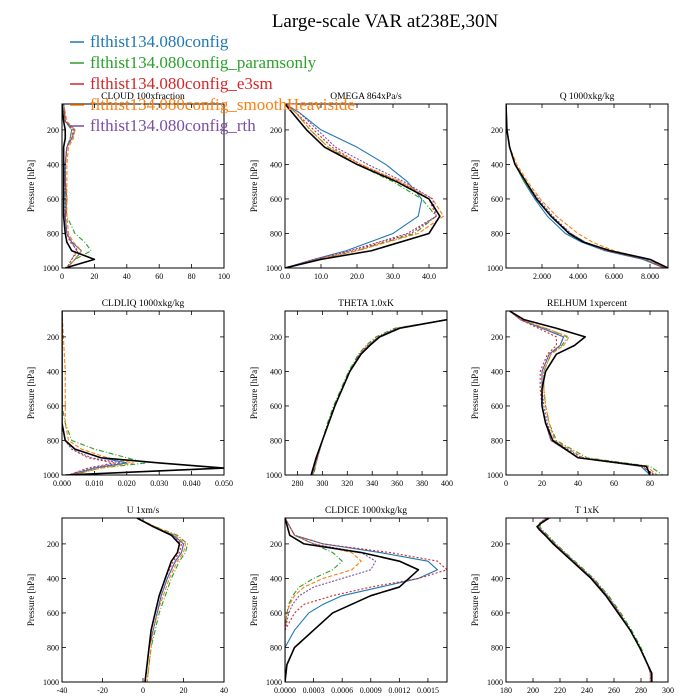  Describe the element at coordinates (393, 276) in the screenshot. I see `x-tick-label: 30.0` at that location.